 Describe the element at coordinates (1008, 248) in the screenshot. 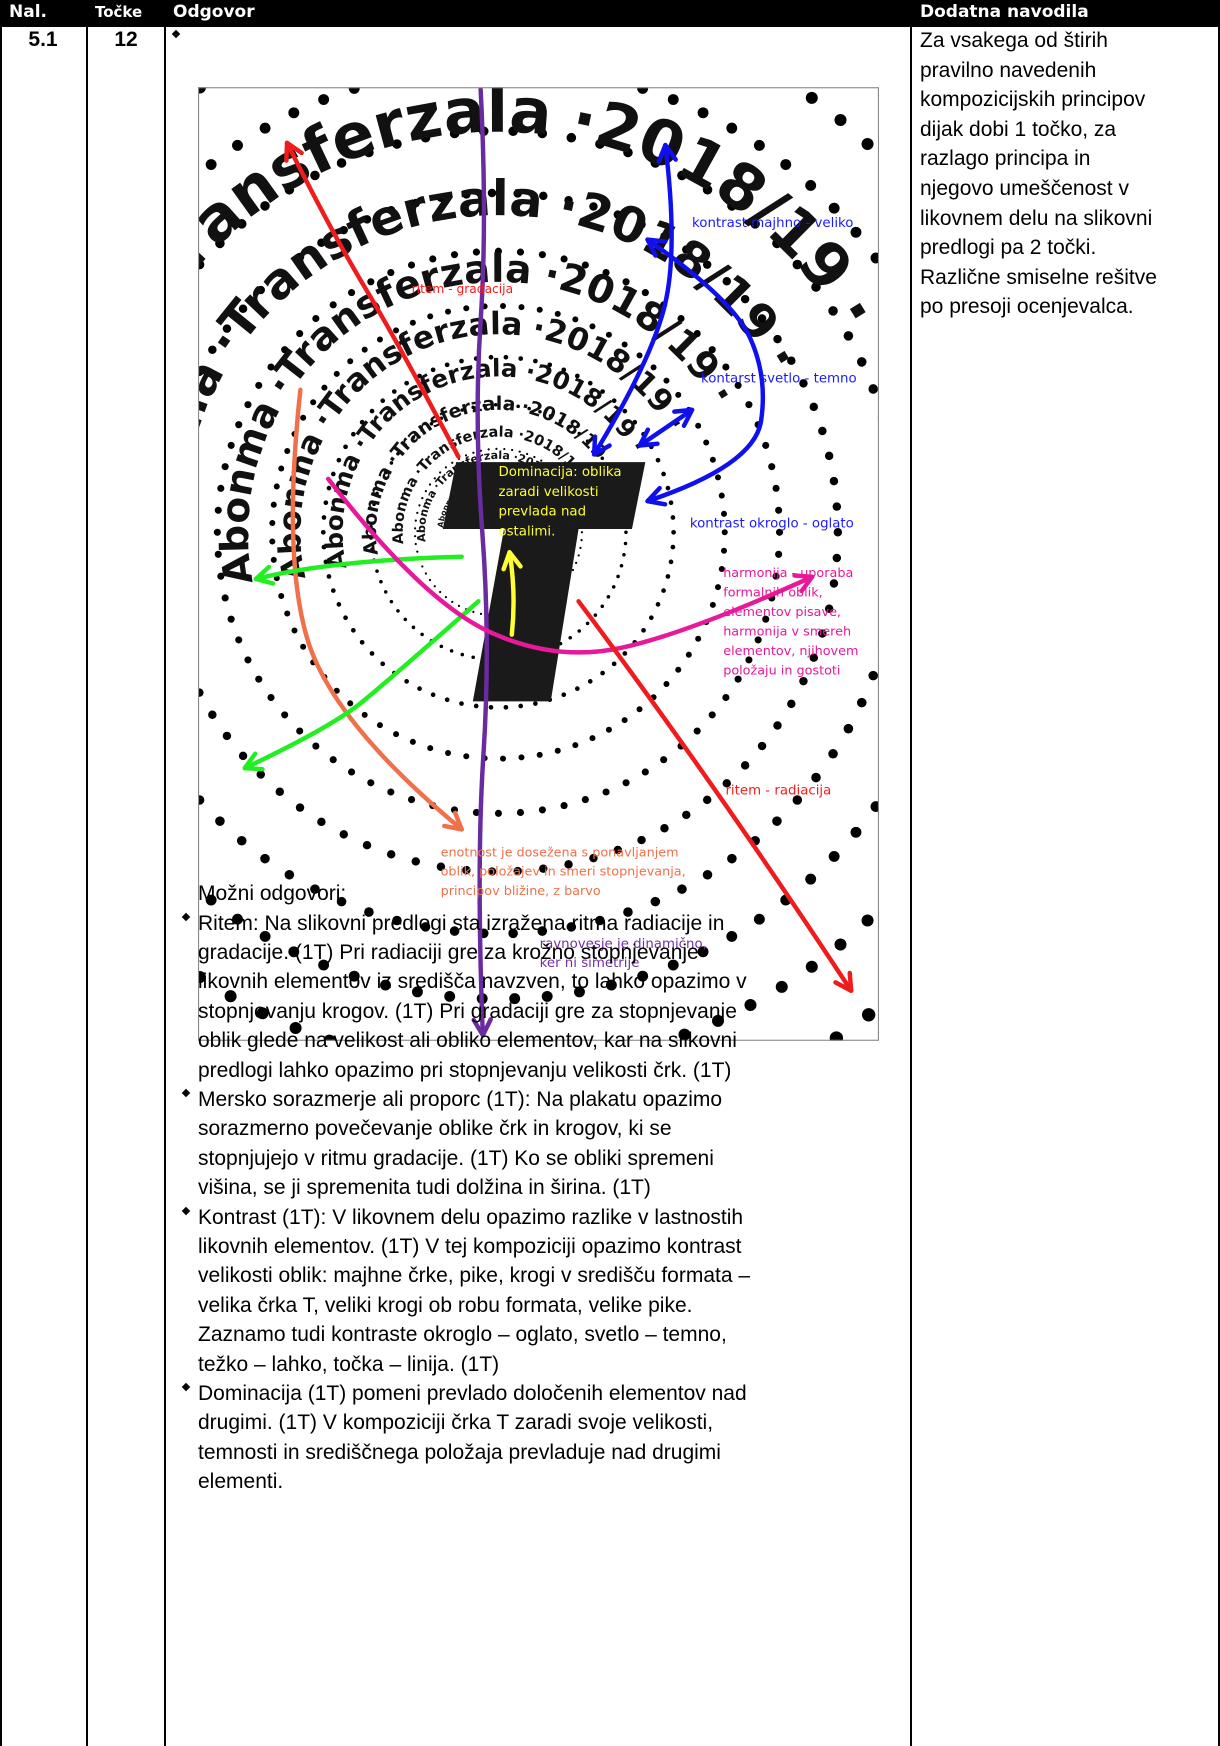

I see `note-line: predlogi pa 2 točki.` at that location.